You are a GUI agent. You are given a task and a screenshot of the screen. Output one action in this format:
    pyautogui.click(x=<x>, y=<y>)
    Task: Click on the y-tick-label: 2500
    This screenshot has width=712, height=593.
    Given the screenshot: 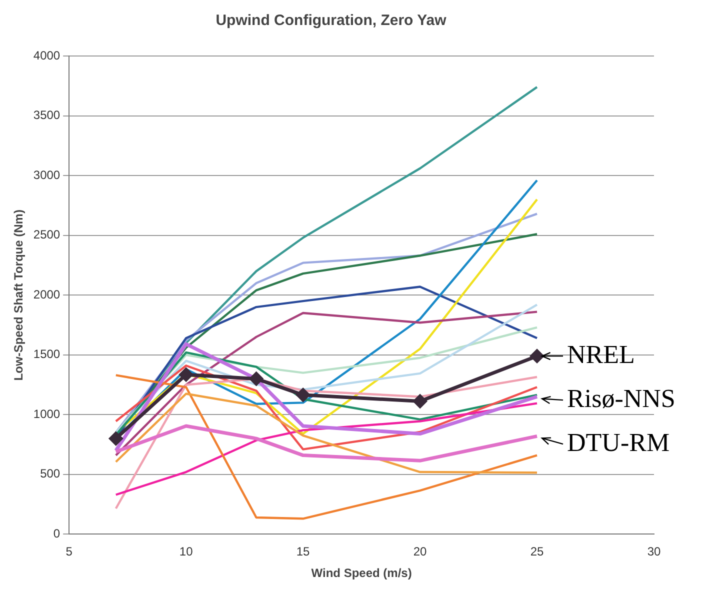 What is the action you would take?
    pyautogui.click(x=46, y=235)
    